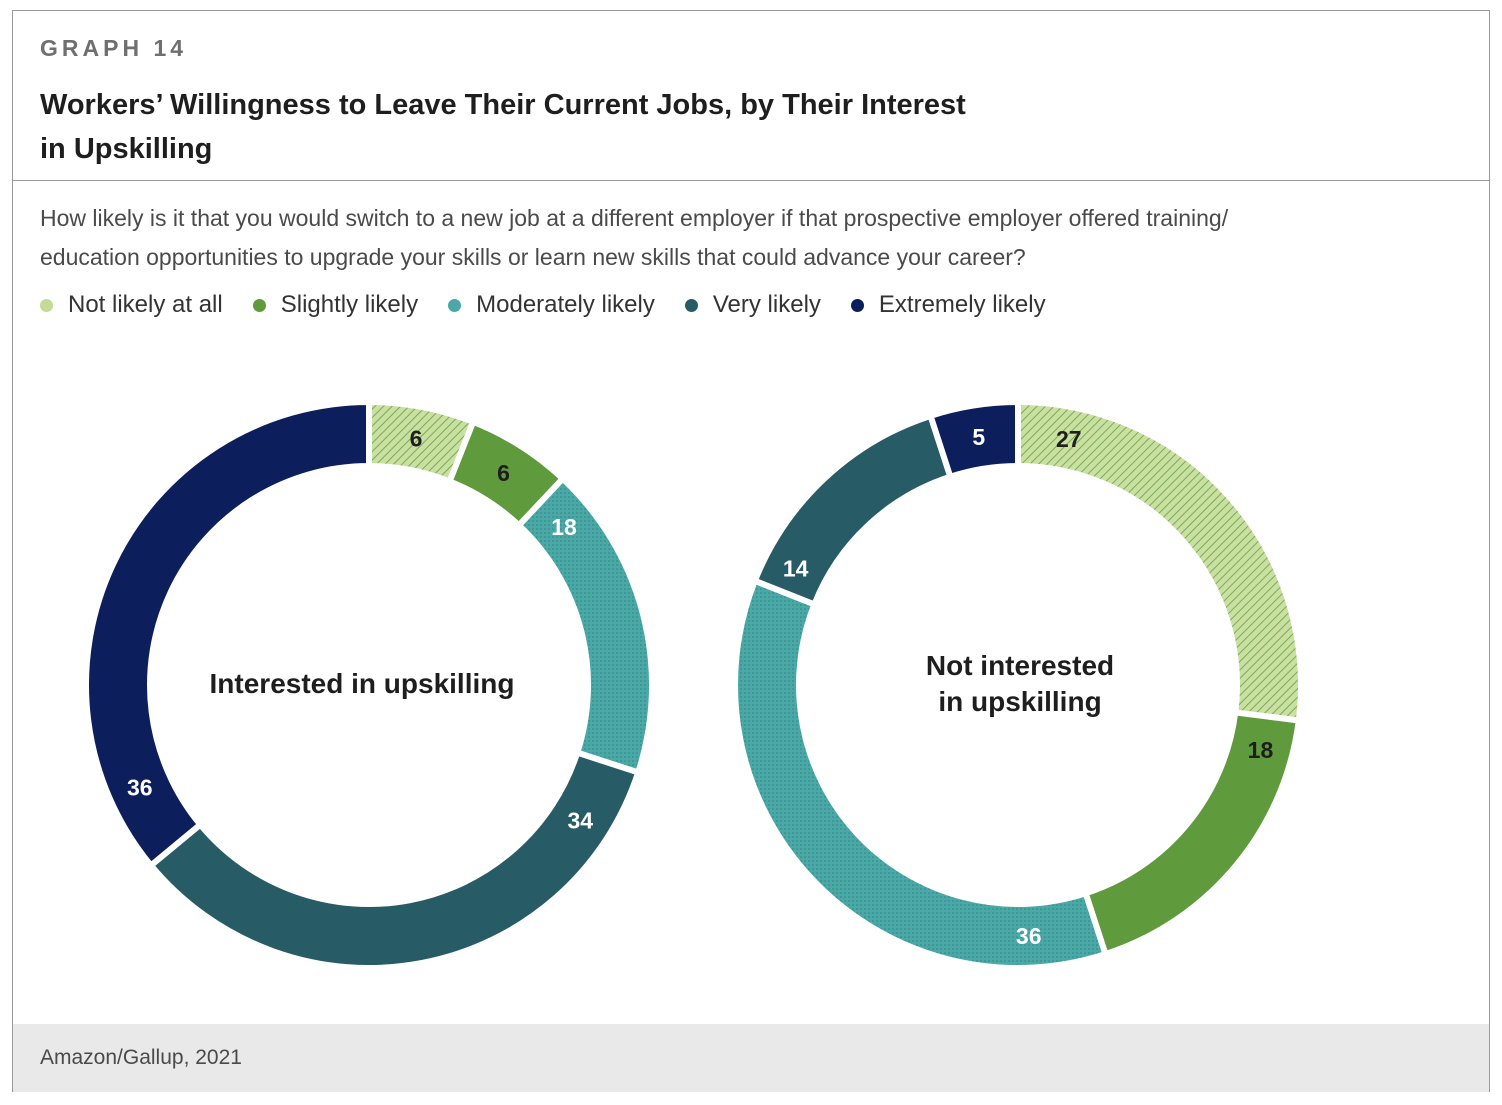 The width and height of the screenshot is (1502, 1105). Describe the element at coordinates (978, 437) in the screenshot. I see `slice-value-label: 5` at that location.